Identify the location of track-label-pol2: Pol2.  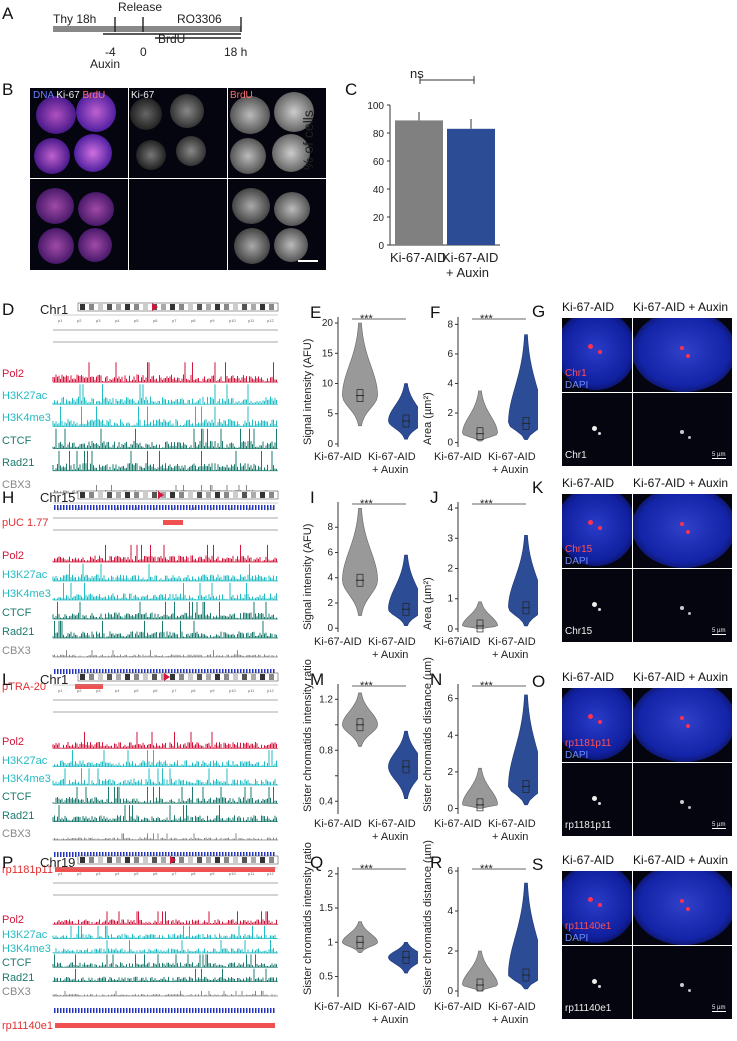
(13, 742).